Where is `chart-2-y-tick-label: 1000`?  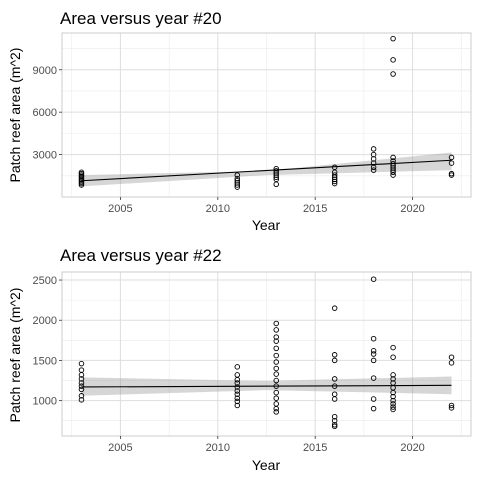
chart-2-y-tick-label: 1000 is located at coordinates (45, 402).